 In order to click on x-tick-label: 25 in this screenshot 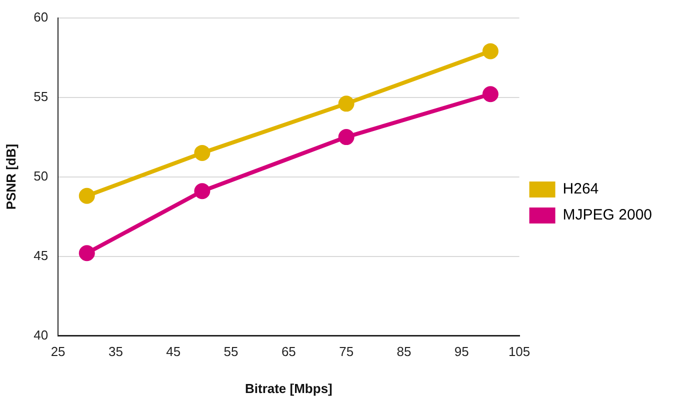, I will do `click(58, 352)`.